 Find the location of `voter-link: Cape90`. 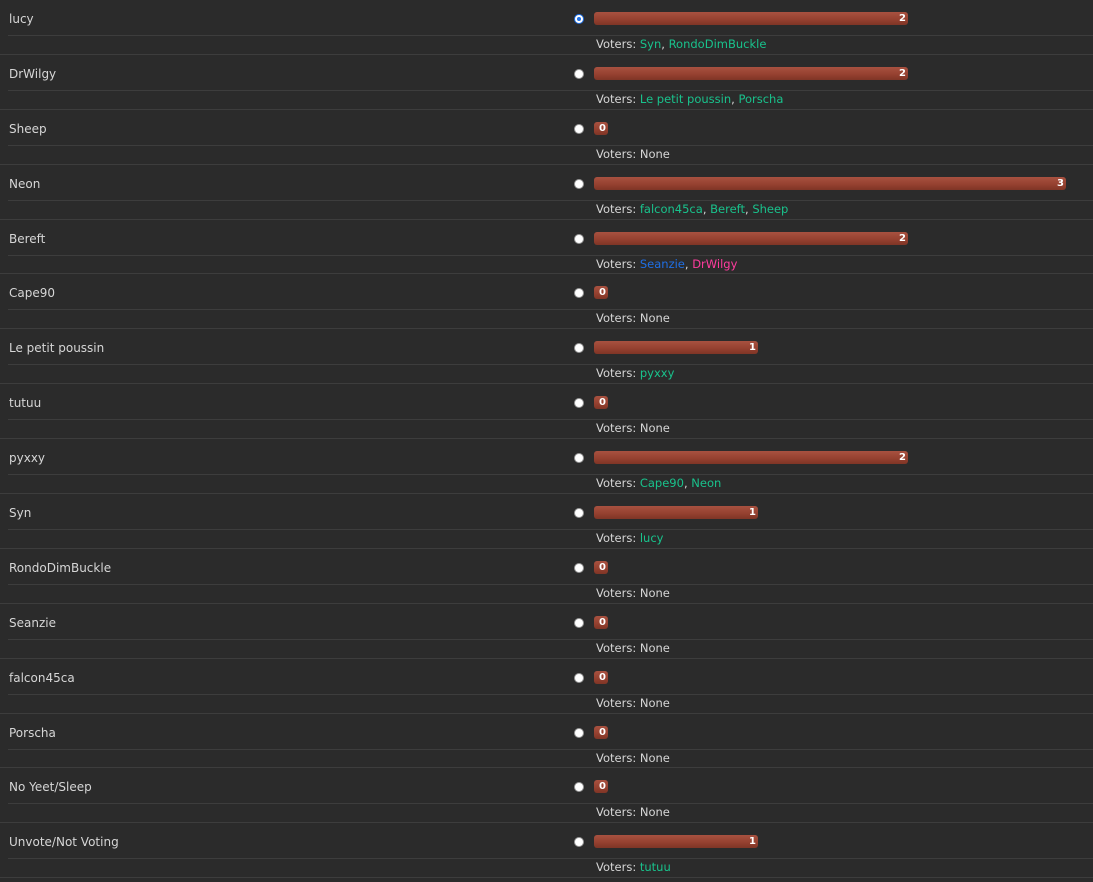

voter-link: Cape90 is located at coordinates (661, 483).